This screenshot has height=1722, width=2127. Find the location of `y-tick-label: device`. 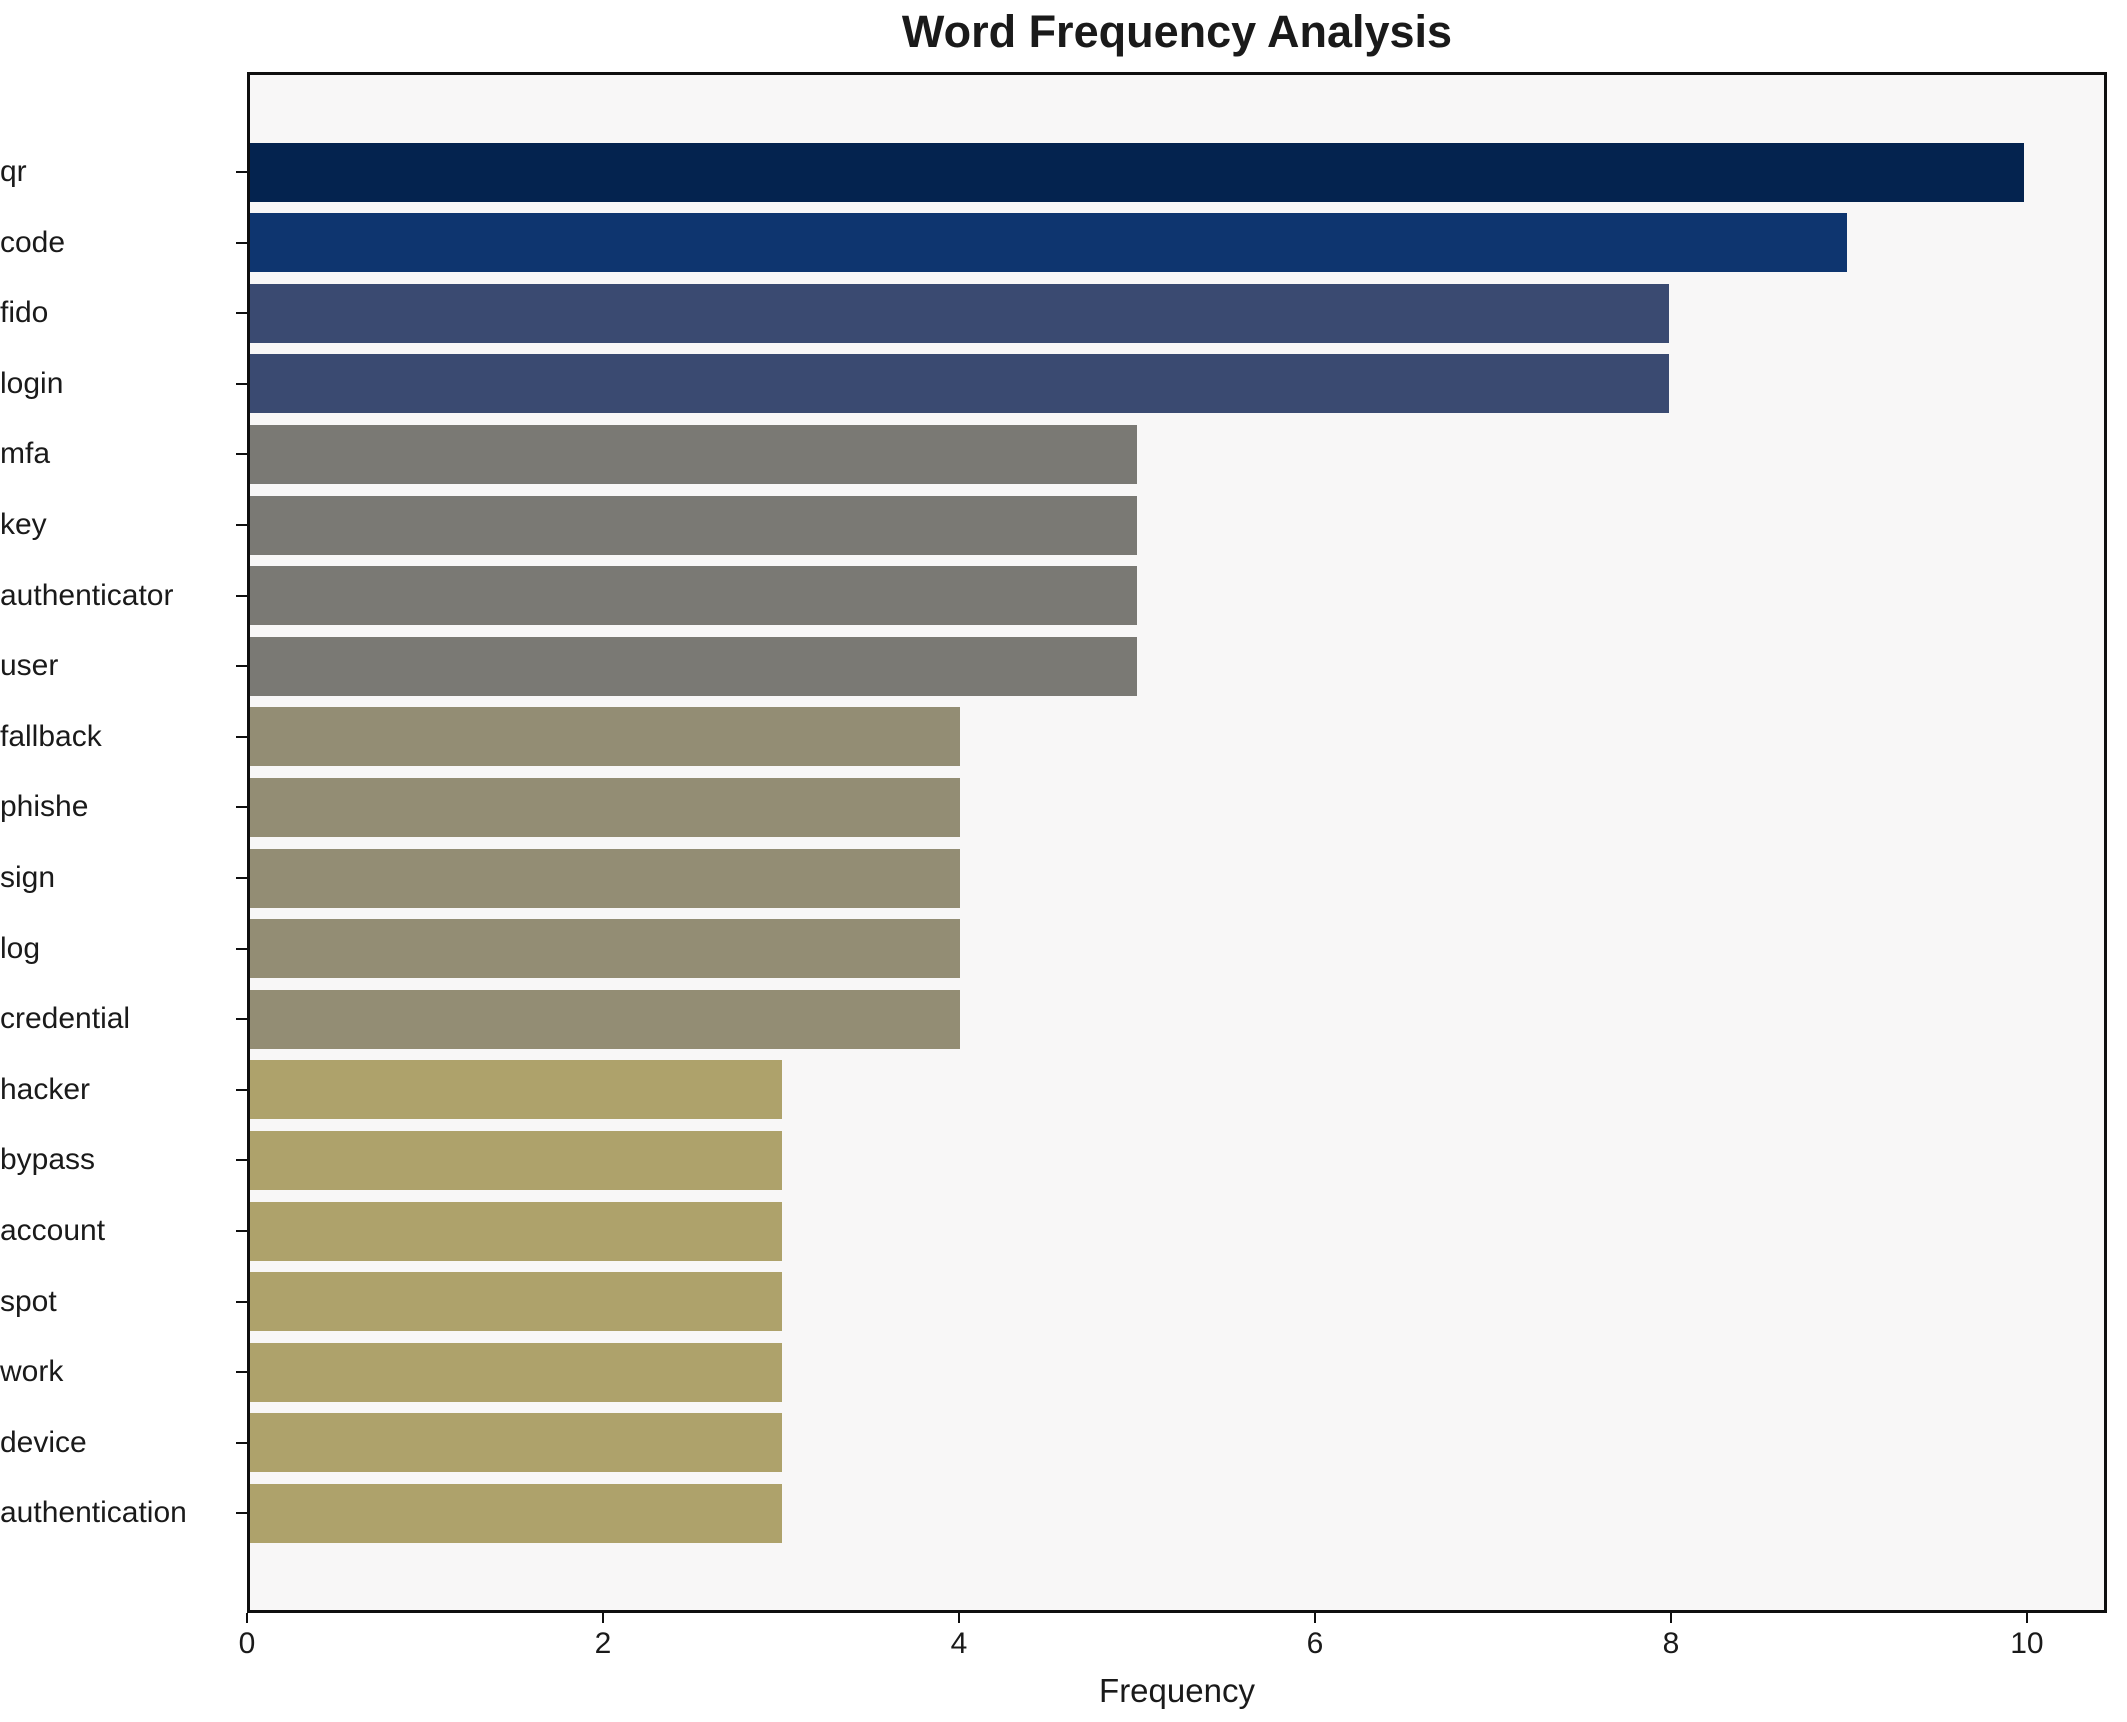

y-tick-label: device is located at coordinates (43, 1442).